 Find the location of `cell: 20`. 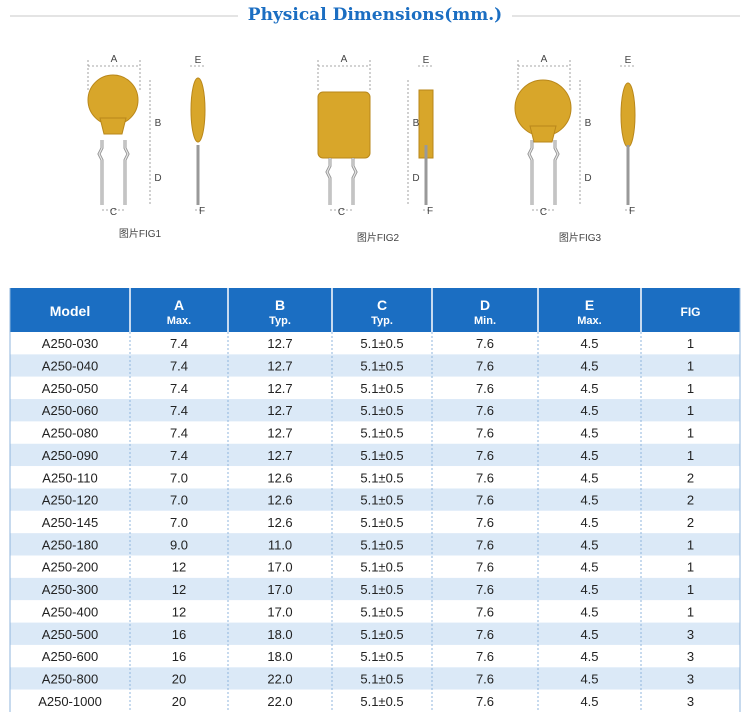

cell: 20 is located at coordinates (179, 678).